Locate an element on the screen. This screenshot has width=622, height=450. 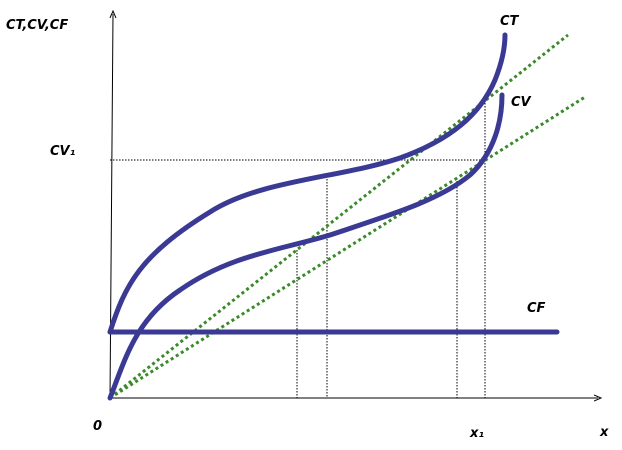
cv1-label: CV₁ is located at coordinates (63, 151).